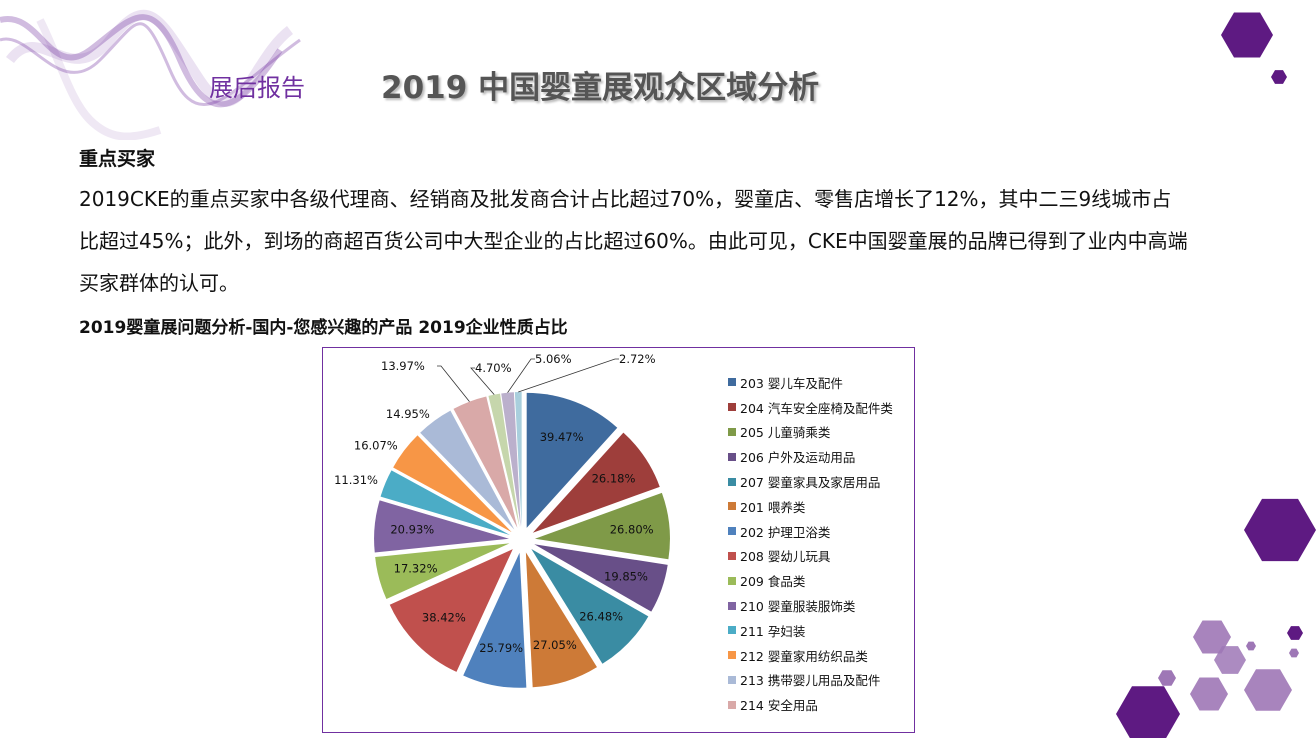  Describe the element at coordinates (356, 480) in the screenshot. I see `slice-label: 11.31%` at that location.